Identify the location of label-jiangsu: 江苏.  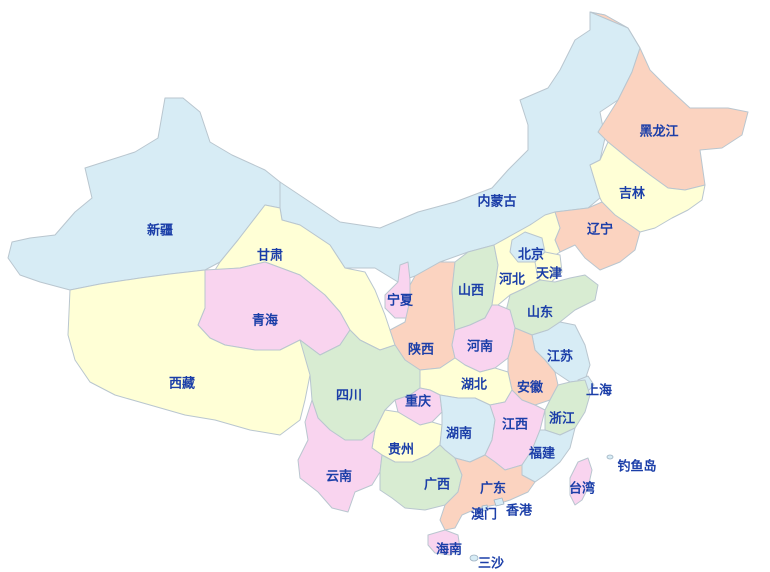
(560, 357).